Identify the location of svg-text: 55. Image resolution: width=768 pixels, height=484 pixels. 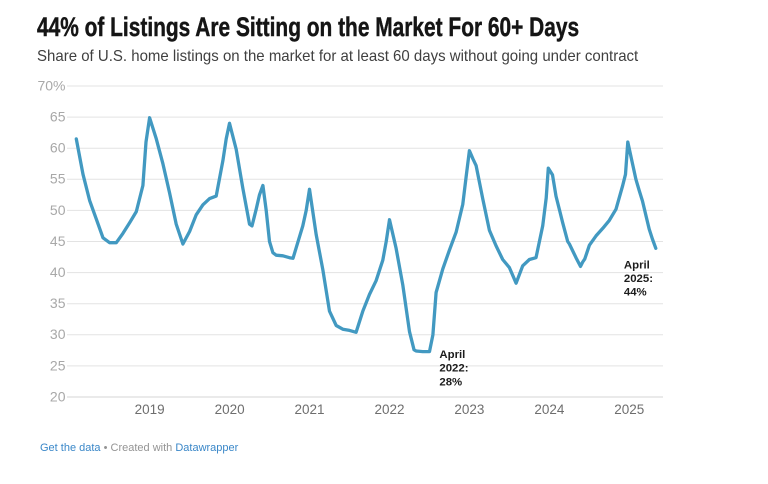
(58, 179).